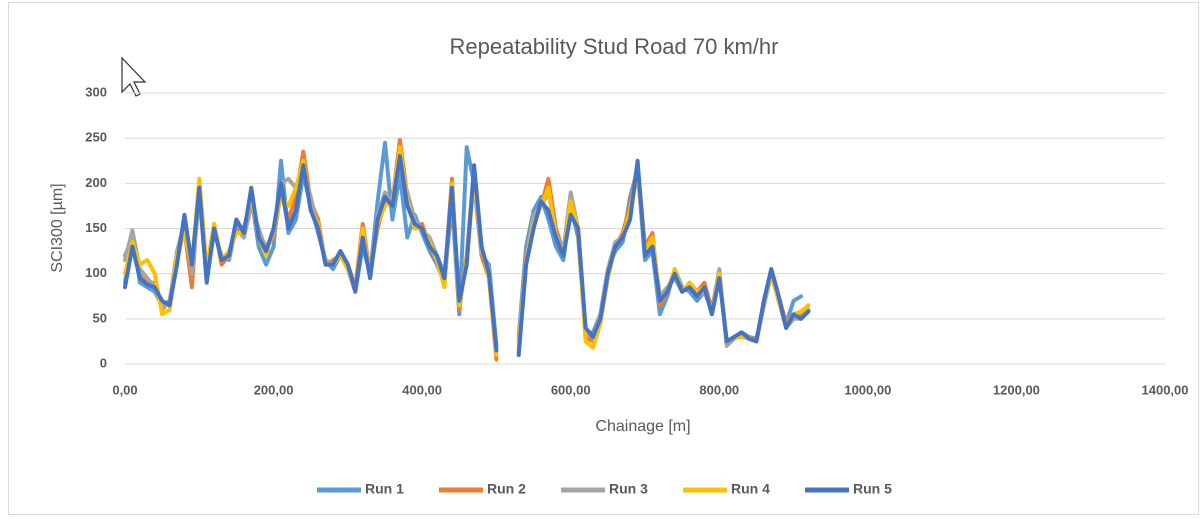 This screenshot has height=524, width=1204. What do you see at coordinates (628, 489) in the screenshot?
I see `legend-label: Run 3` at bounding box center [628, 489].